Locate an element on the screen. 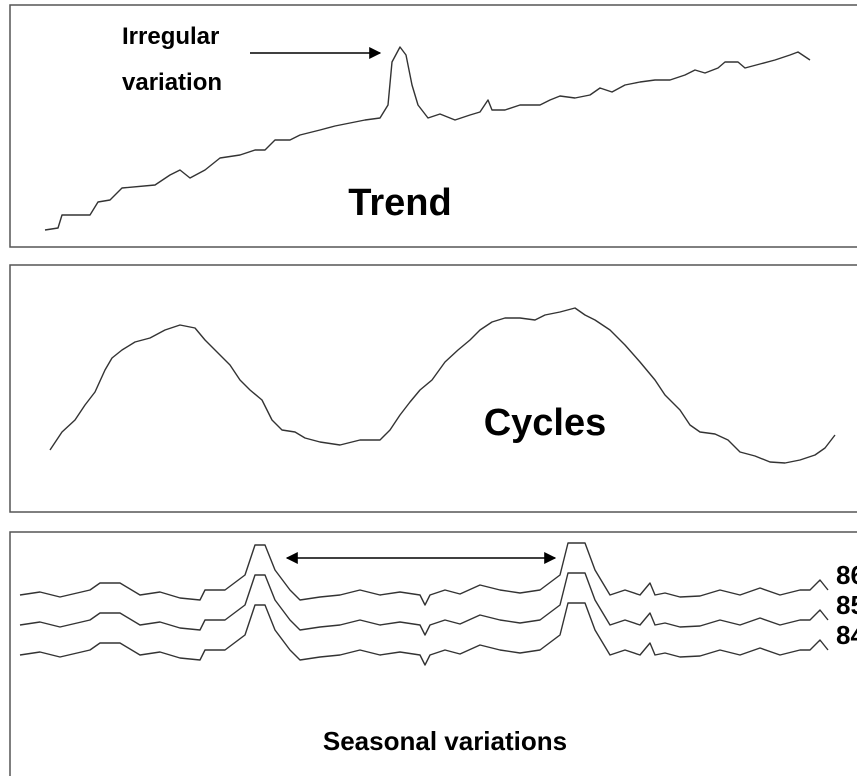 This screenshot has height=776, width=857. annotation-line: Irregular is located at coordinates (170, 36).